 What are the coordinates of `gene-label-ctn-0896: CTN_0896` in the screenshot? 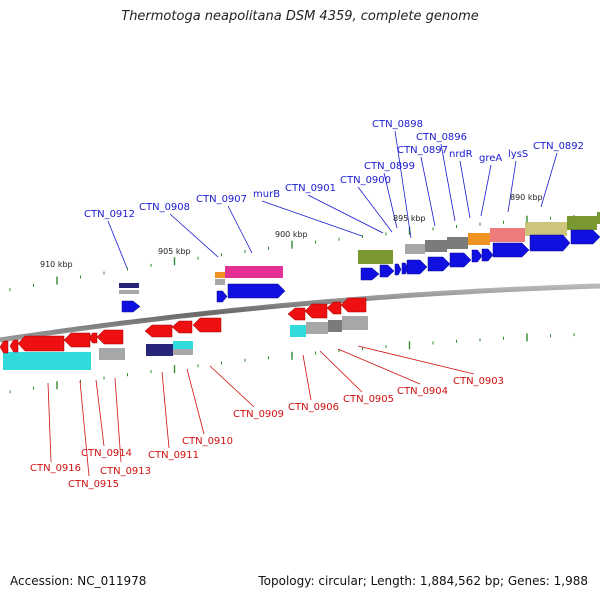 It's located at (441, 137).